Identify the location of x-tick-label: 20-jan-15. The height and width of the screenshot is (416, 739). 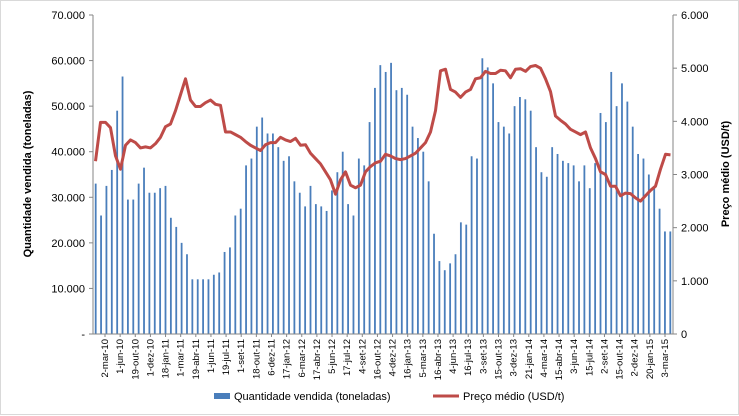
(650, 359).